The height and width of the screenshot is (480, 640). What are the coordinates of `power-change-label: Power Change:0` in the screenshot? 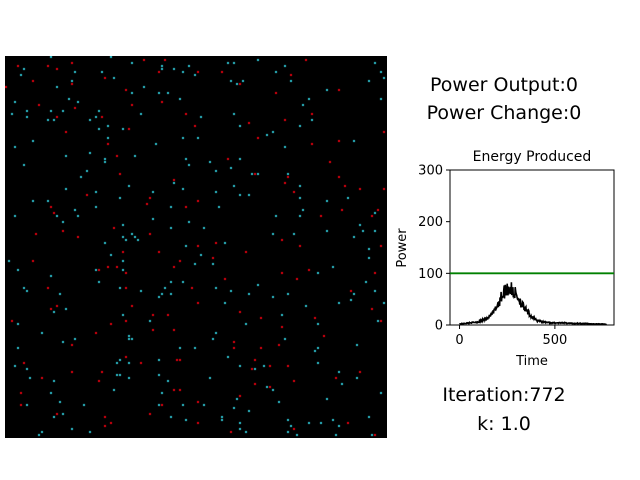 It's located at (504, 113).